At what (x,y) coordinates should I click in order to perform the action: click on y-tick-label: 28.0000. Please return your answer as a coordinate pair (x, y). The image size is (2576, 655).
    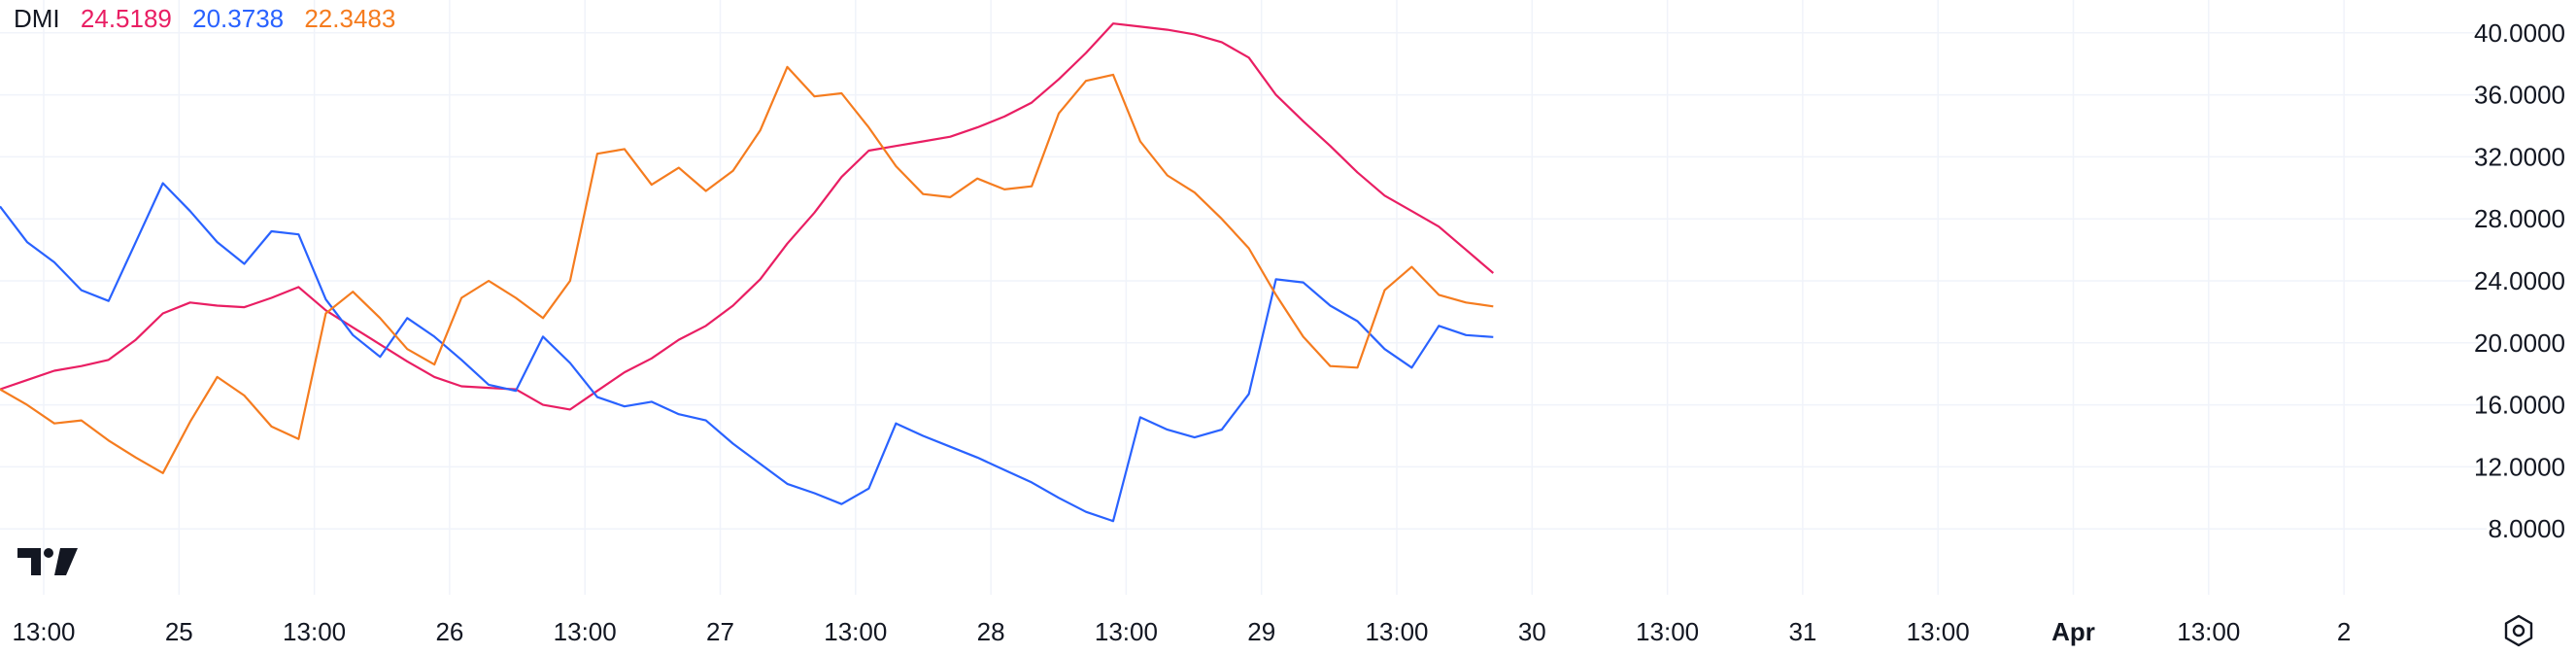
    Looking at the image, I should click on (2519, 218).